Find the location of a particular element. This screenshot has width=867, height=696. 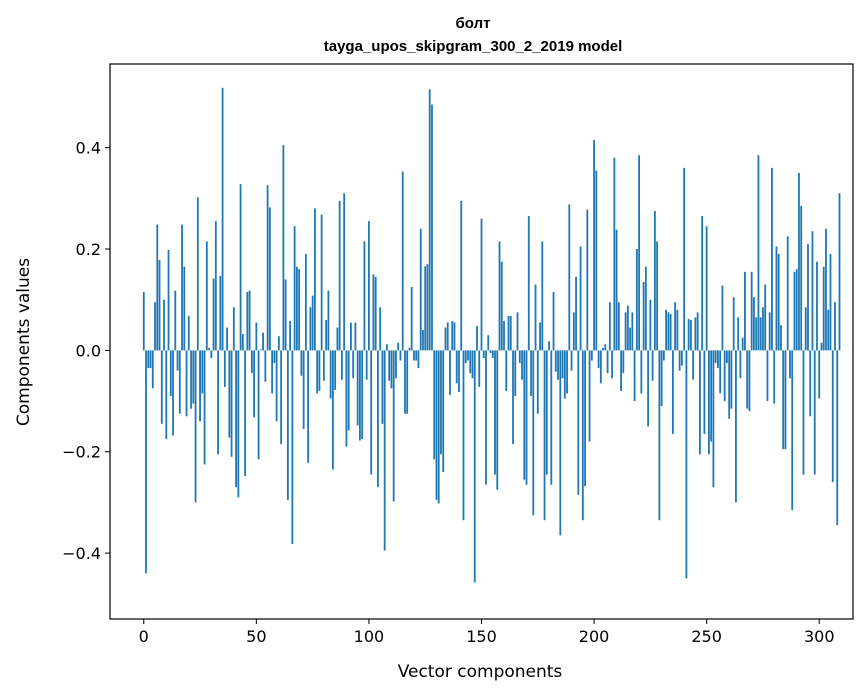

chart-title: болт is located at coordinates (473, 23).